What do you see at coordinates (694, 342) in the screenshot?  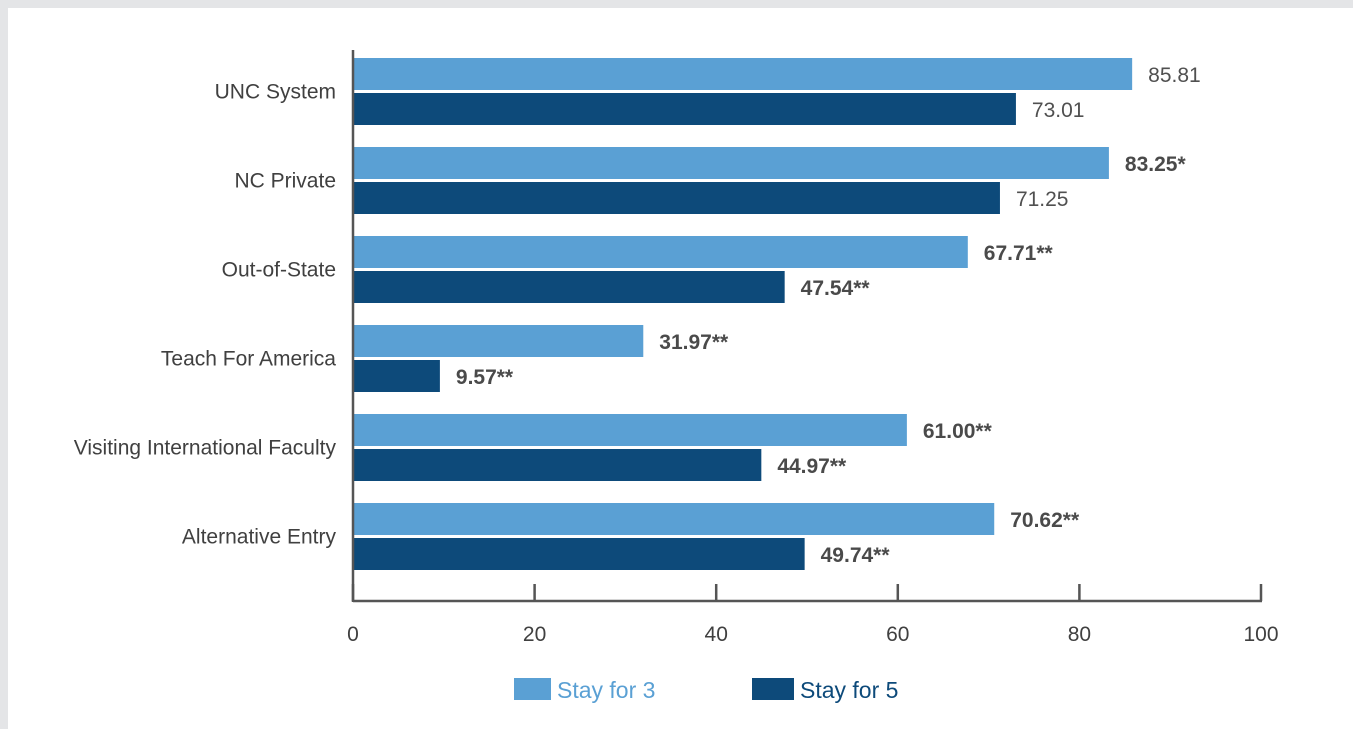 I see `value-label-stay-3: 31.97**` at bounding box center [694, 342].